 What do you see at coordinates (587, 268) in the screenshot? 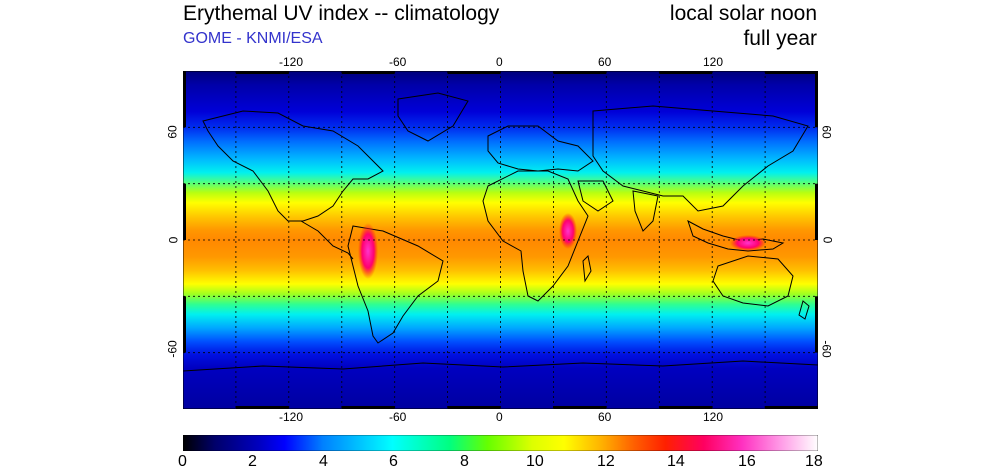
I see `madagascar-outline` at bounding box center [587, 268].